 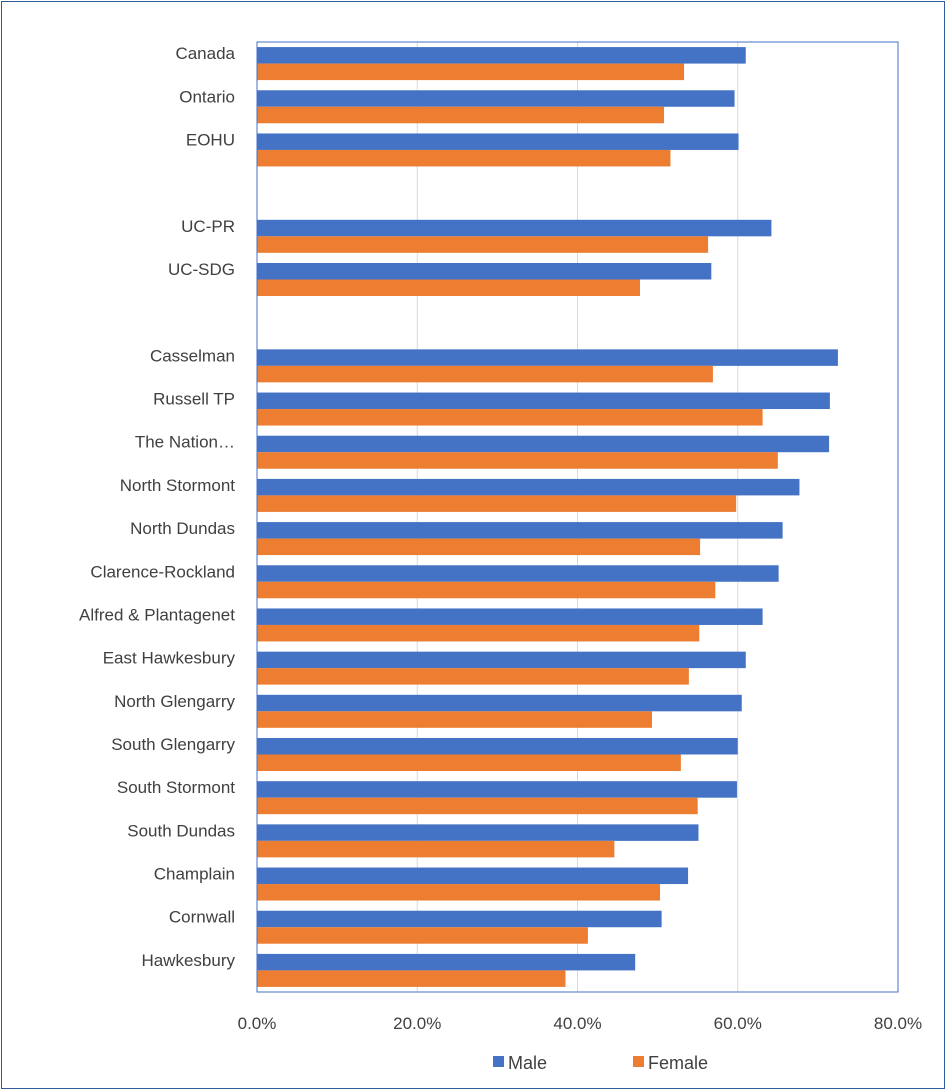 What do you see at coordinates (600, 1063) in the screenshot?
I see `legend: Male Female` at bounding box center [600, 1063].